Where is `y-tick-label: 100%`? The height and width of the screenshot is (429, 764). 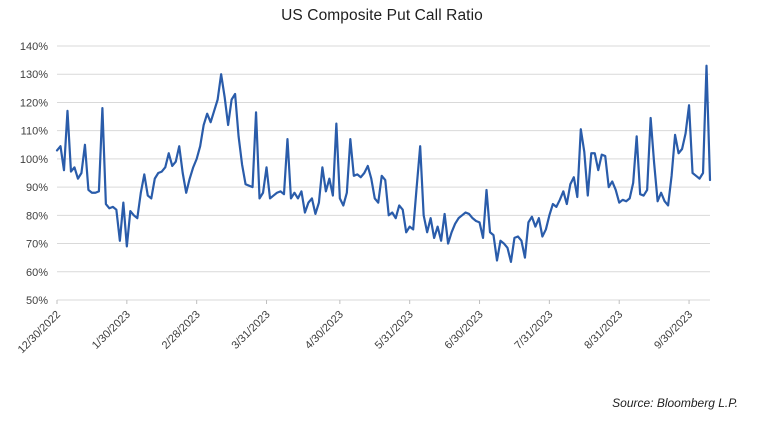
y-tick-label: 100% is located at coordinates (34, 160).